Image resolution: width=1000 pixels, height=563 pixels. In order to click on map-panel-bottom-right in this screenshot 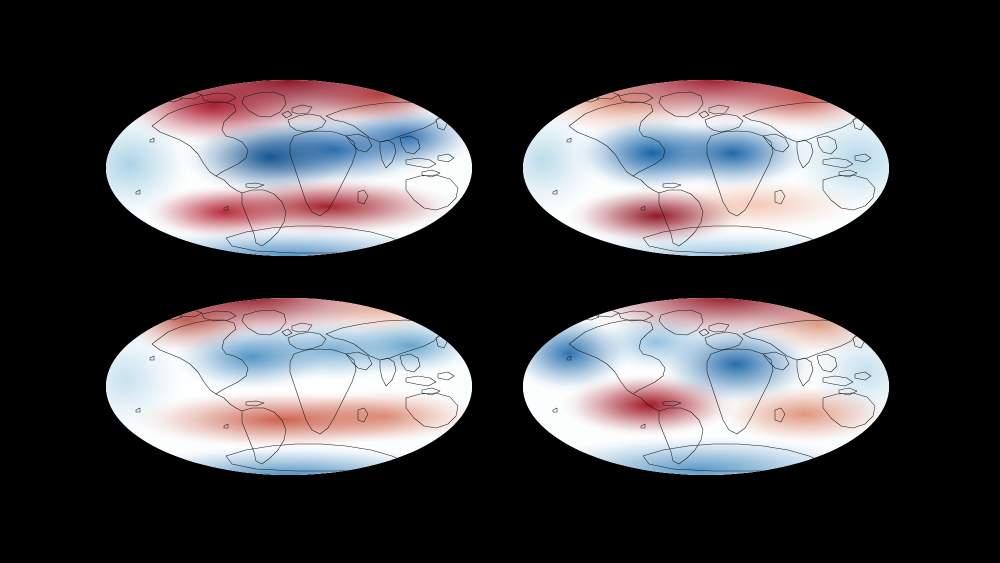, I will do `click(706, 386)`.